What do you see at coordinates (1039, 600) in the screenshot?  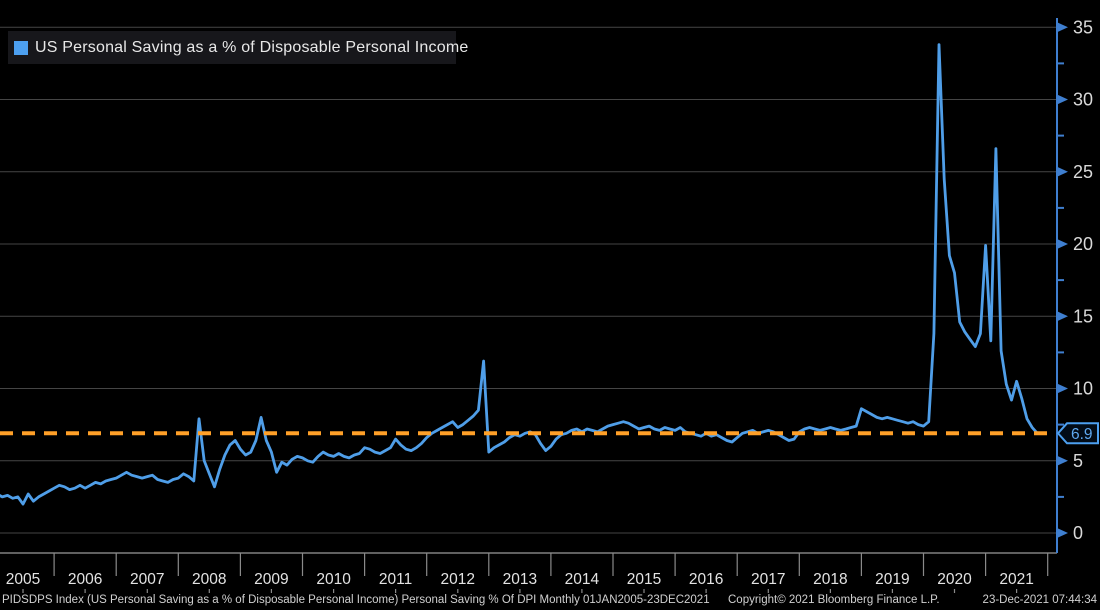 I see `footer-timestamp: 23-Dec-2021 07:44:34` at bounding box center [1039, 600].